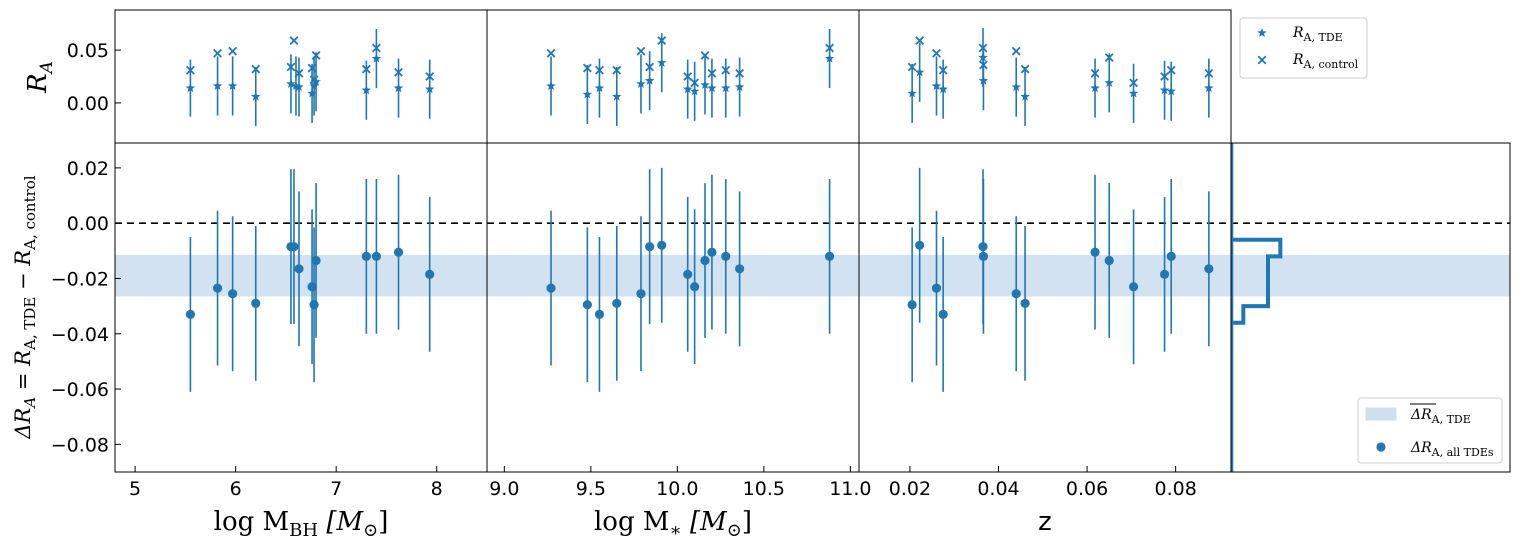  I want to click on hist-band, so click(1370, 275).